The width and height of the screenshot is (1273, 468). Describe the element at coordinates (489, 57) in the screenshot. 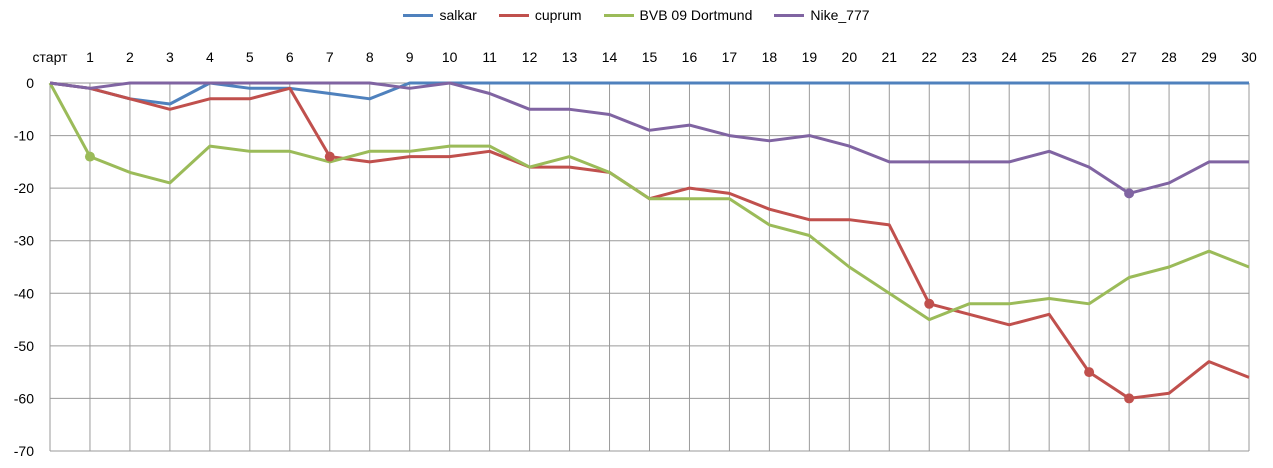

I see `x-tick-label: 11` at that location.